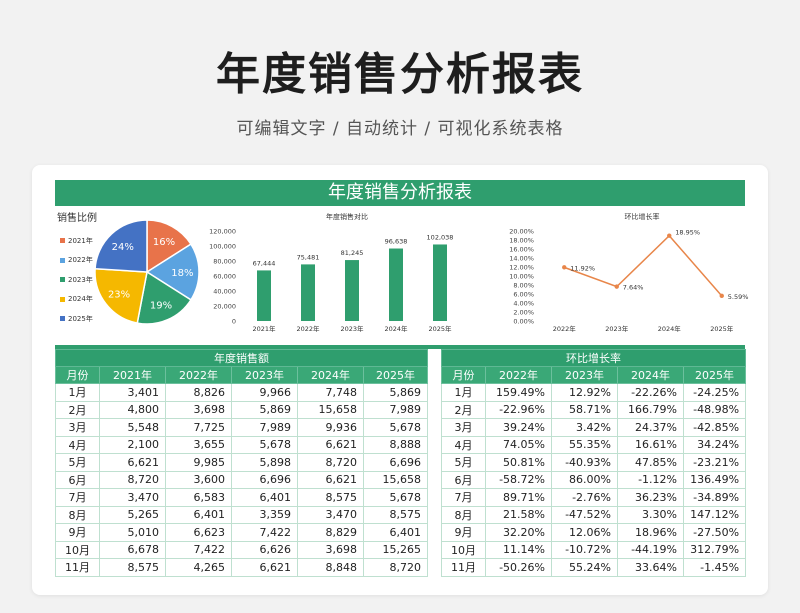  Describe the element at coordinates (264, 549) in the screenshot. I see `value-cell: 6,626` at that location.